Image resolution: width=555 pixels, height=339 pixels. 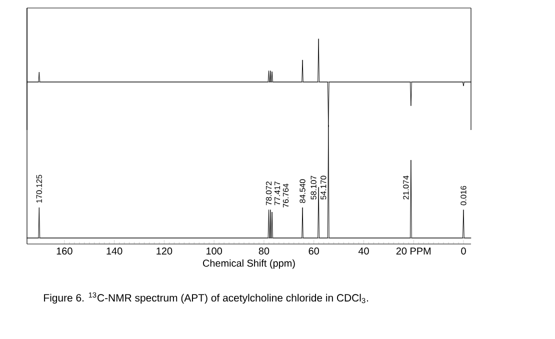 What do you see at coordinates (314, 251) in the screenshot?
I see `x-tick-label: 60` at bounding box center [314, 251].